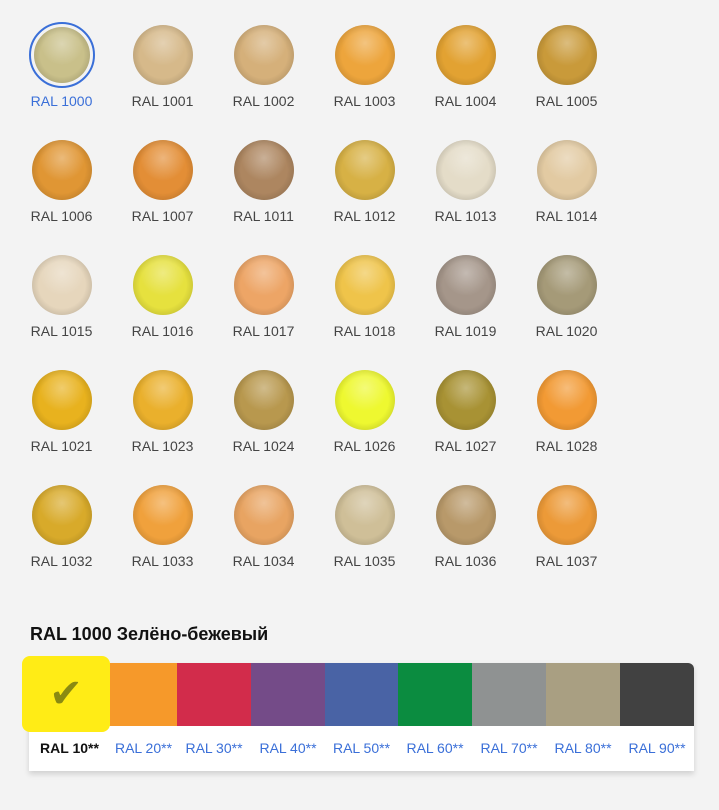 The height and width of the screenshot is (810, 719). Describe the element at coordinates (657, 748) in the screenshot. I see `group-tab-90: RAL 90**` at that location.